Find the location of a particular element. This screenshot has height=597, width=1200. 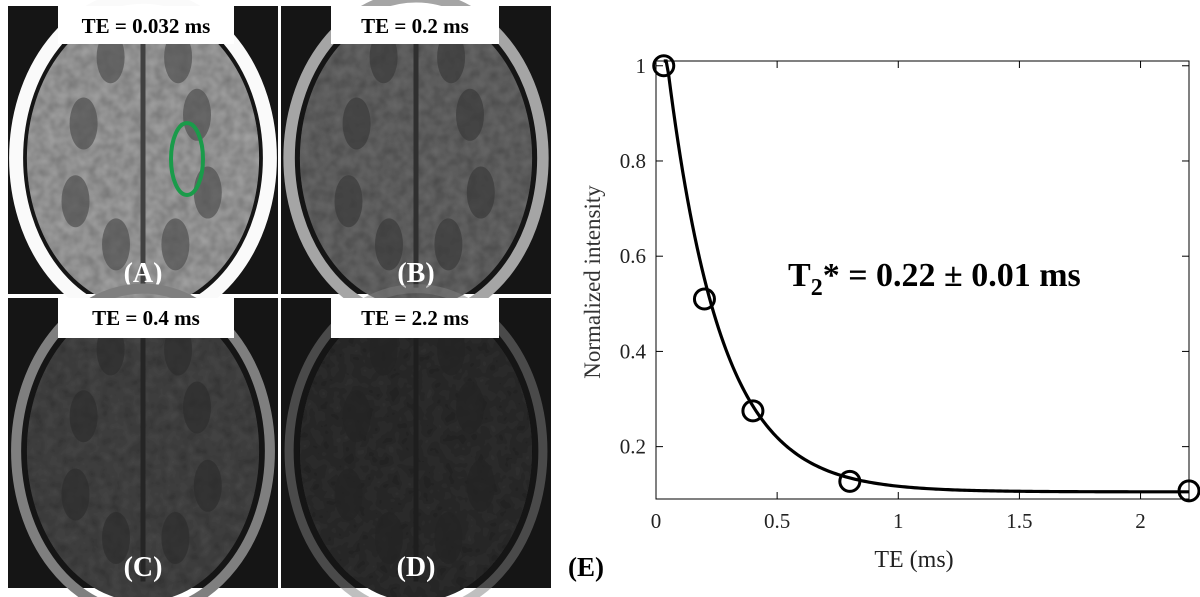

panel-label-e: (E) is located at coordinates (586, 567).